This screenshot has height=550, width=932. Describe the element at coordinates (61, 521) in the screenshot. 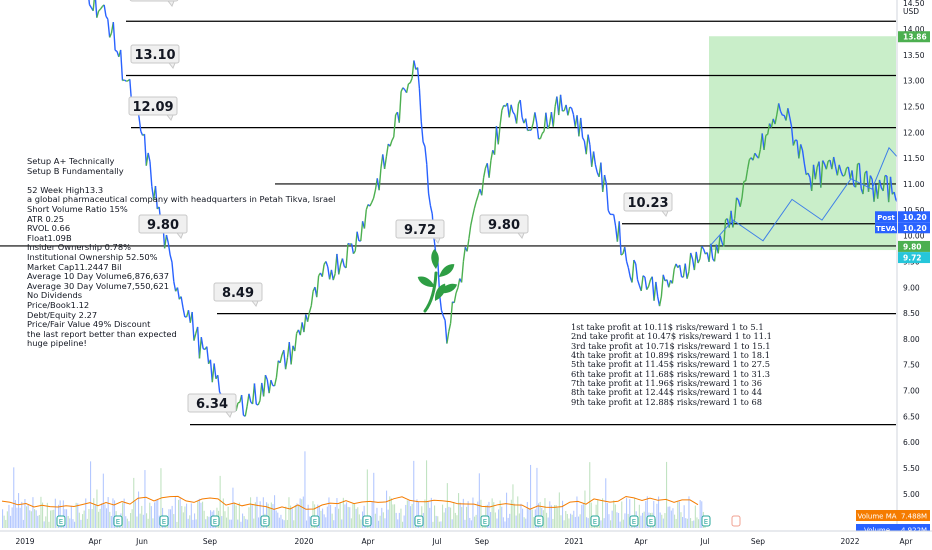

I see `earnings-marker: E` at that location.